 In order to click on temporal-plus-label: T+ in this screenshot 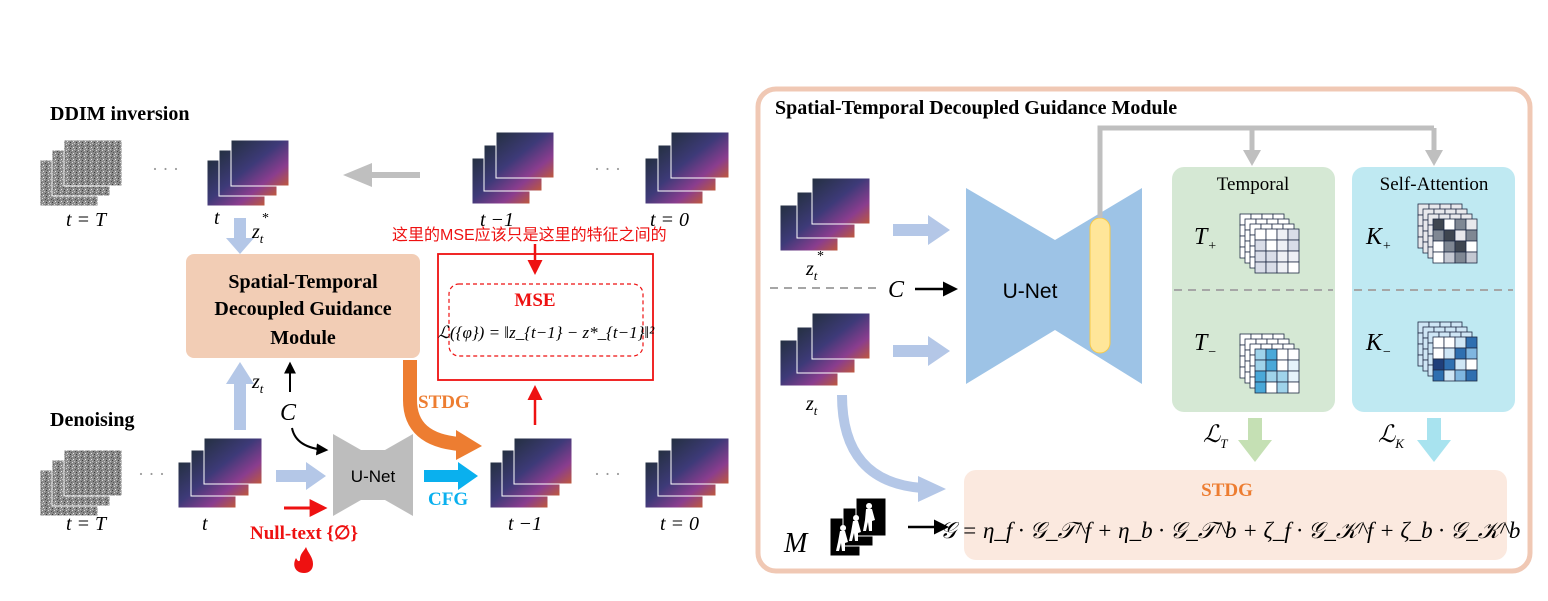, I will do `click(1205, 239)`.